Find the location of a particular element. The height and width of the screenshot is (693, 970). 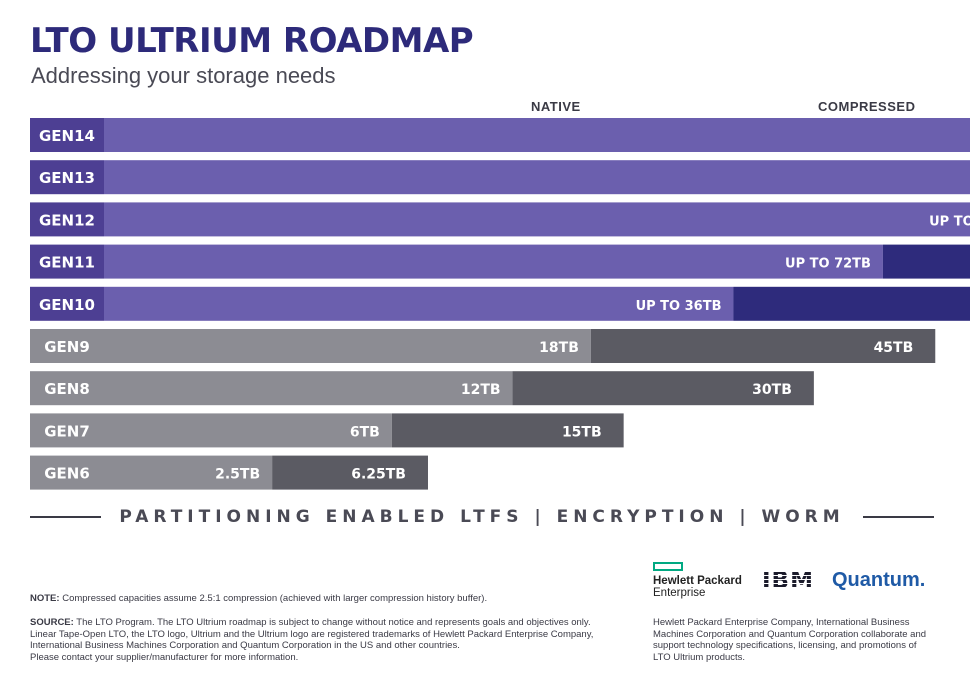

compressed-bar-gen8 is located at coordinates (663, 388).